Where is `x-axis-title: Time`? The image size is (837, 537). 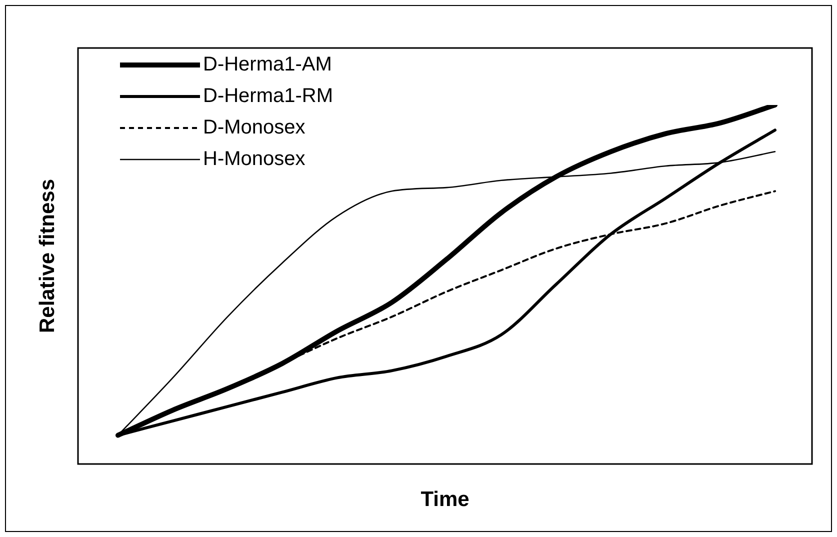 x-axis-title: Time is located at coordinates (445, 499).